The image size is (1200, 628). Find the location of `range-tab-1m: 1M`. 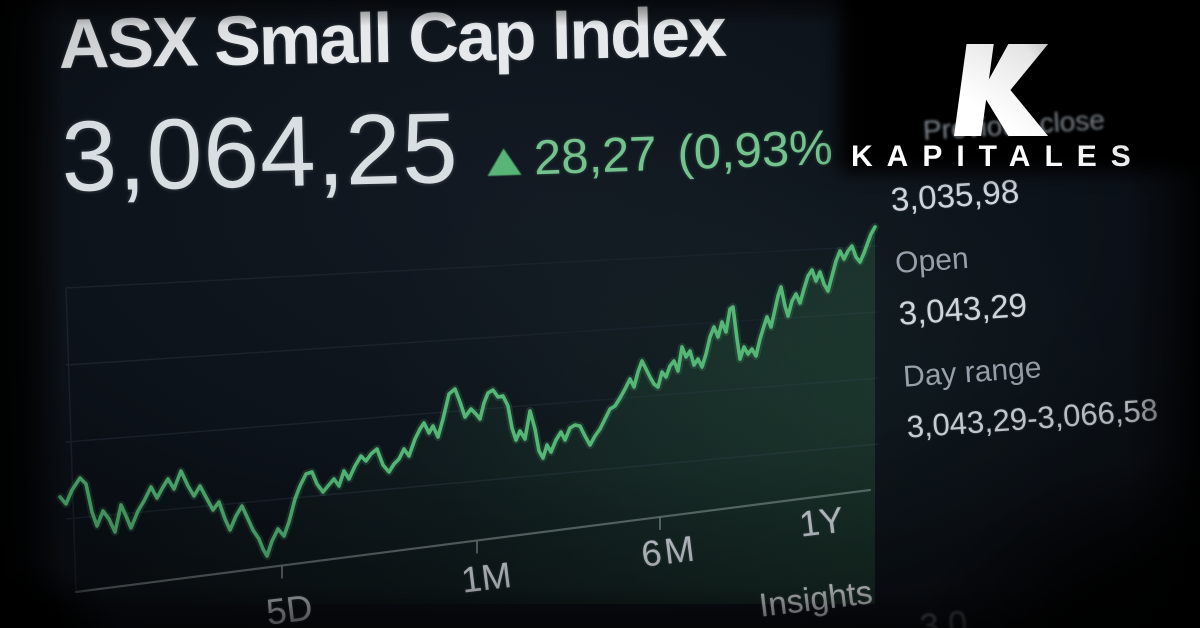

range-tab-1m: 1M is located at coordinates (486, 577).